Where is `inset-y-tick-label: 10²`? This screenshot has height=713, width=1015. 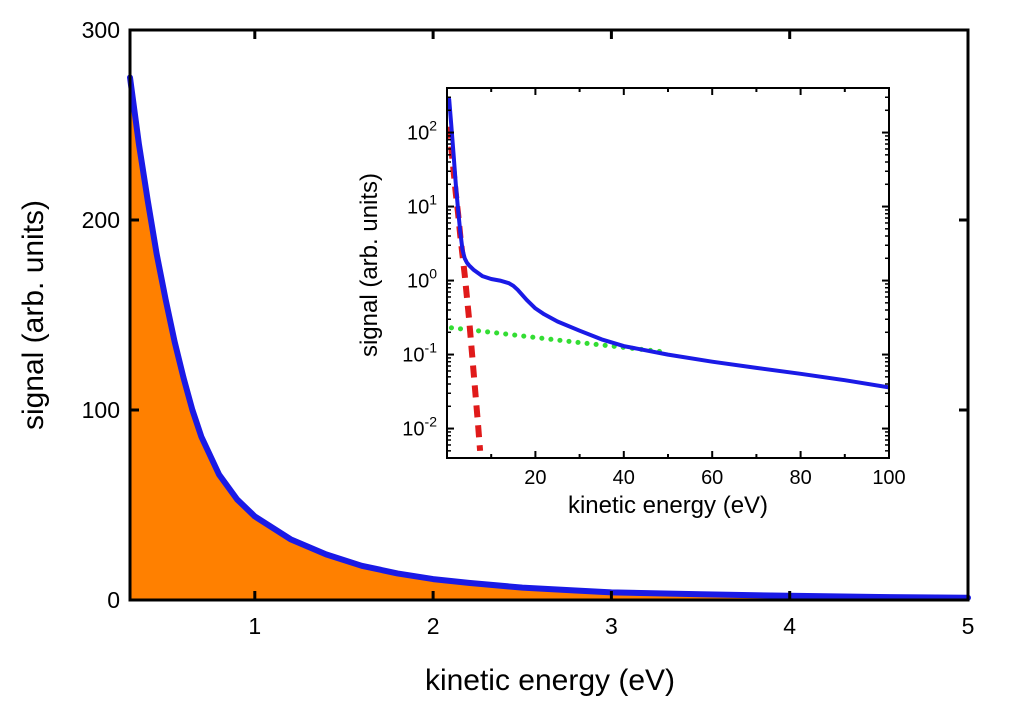 inset-y-tick-label: 10² is located at coordinates (422, 131).